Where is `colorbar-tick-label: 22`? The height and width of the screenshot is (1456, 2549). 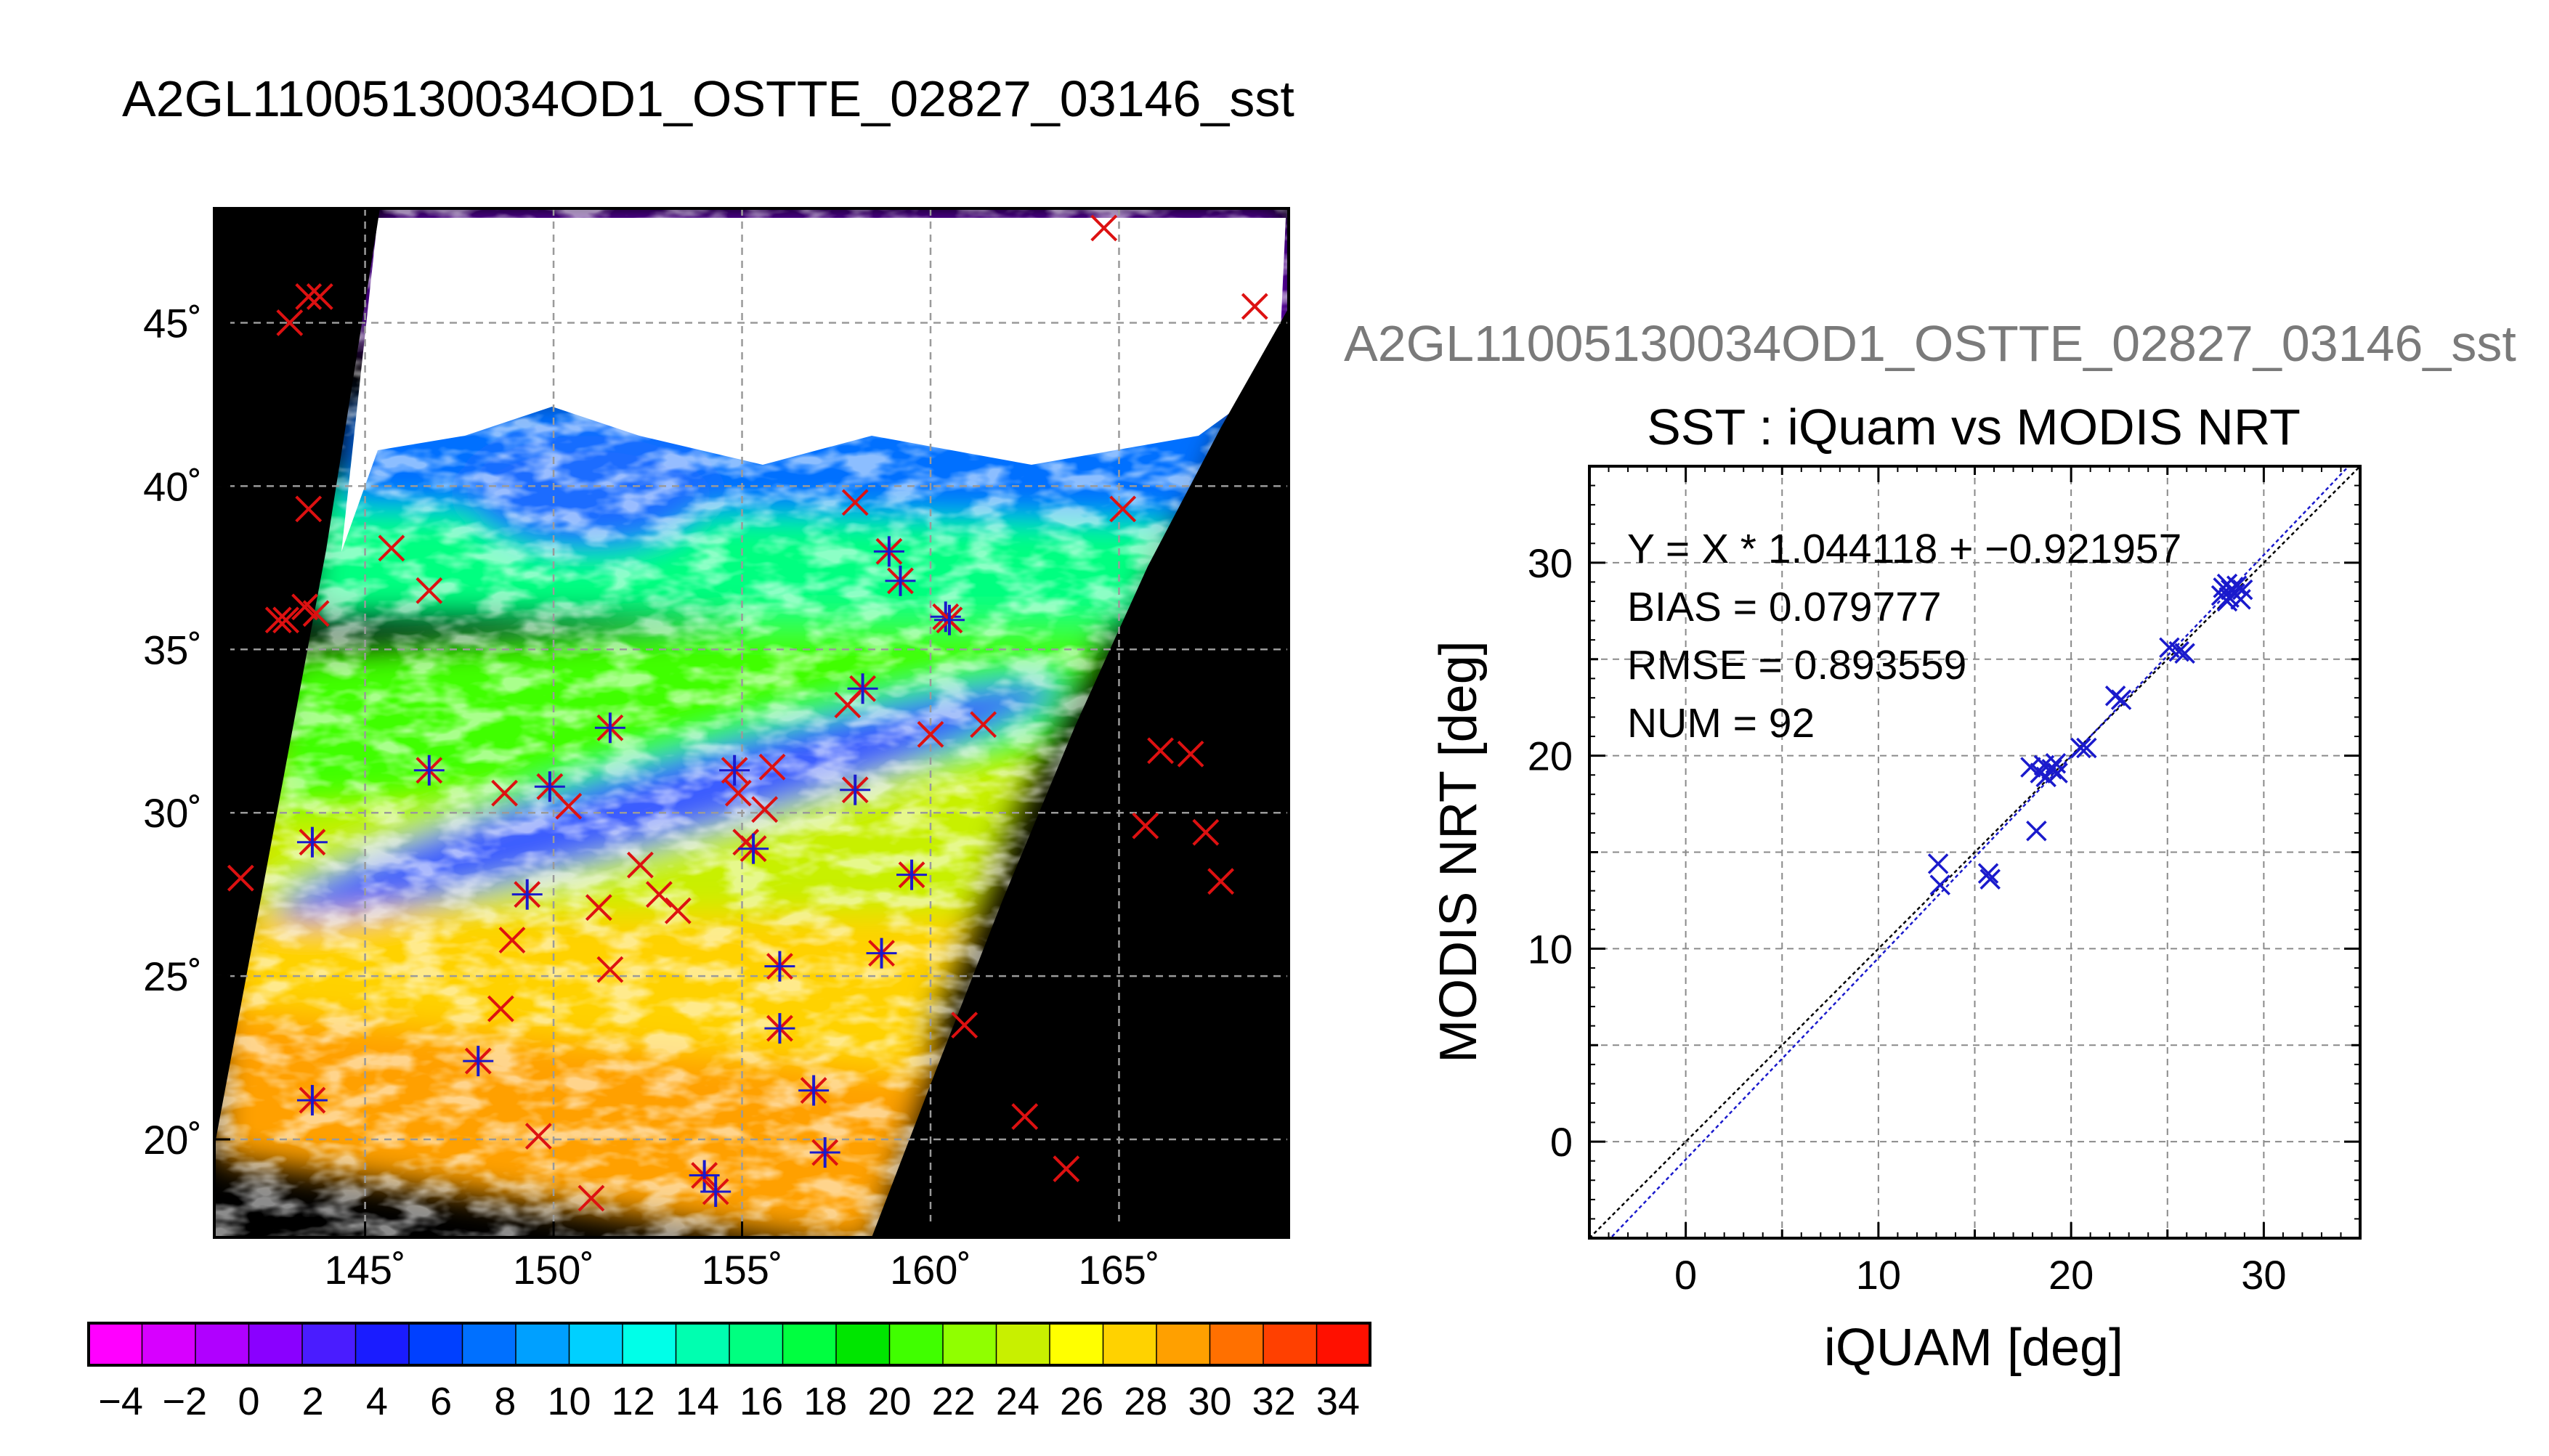 colorbar-tick-label: 22 is located at coordinates (954, 1402).